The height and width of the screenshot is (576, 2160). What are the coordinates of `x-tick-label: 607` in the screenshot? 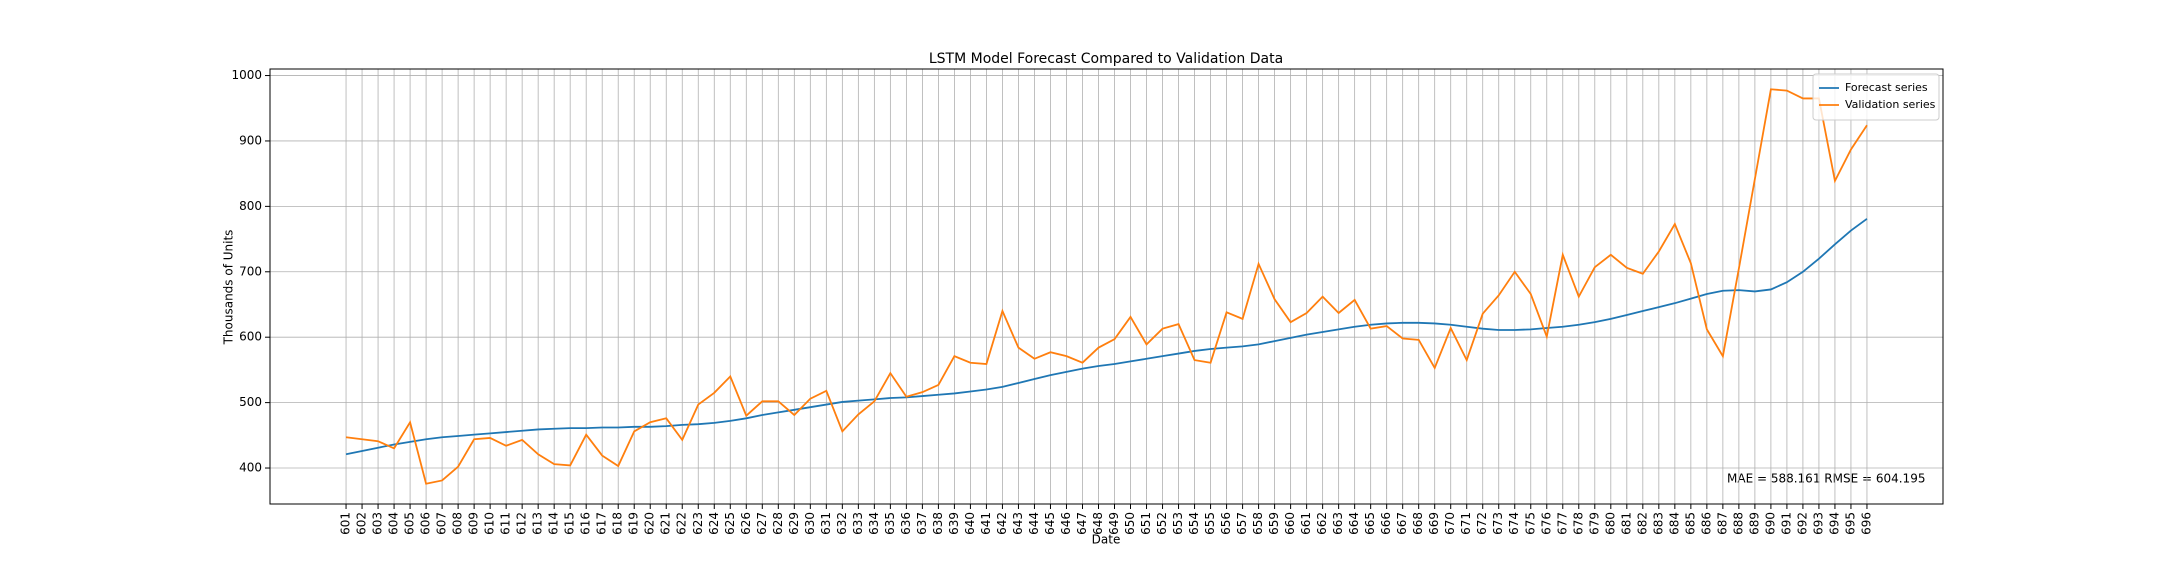 It's located at (442, 523).